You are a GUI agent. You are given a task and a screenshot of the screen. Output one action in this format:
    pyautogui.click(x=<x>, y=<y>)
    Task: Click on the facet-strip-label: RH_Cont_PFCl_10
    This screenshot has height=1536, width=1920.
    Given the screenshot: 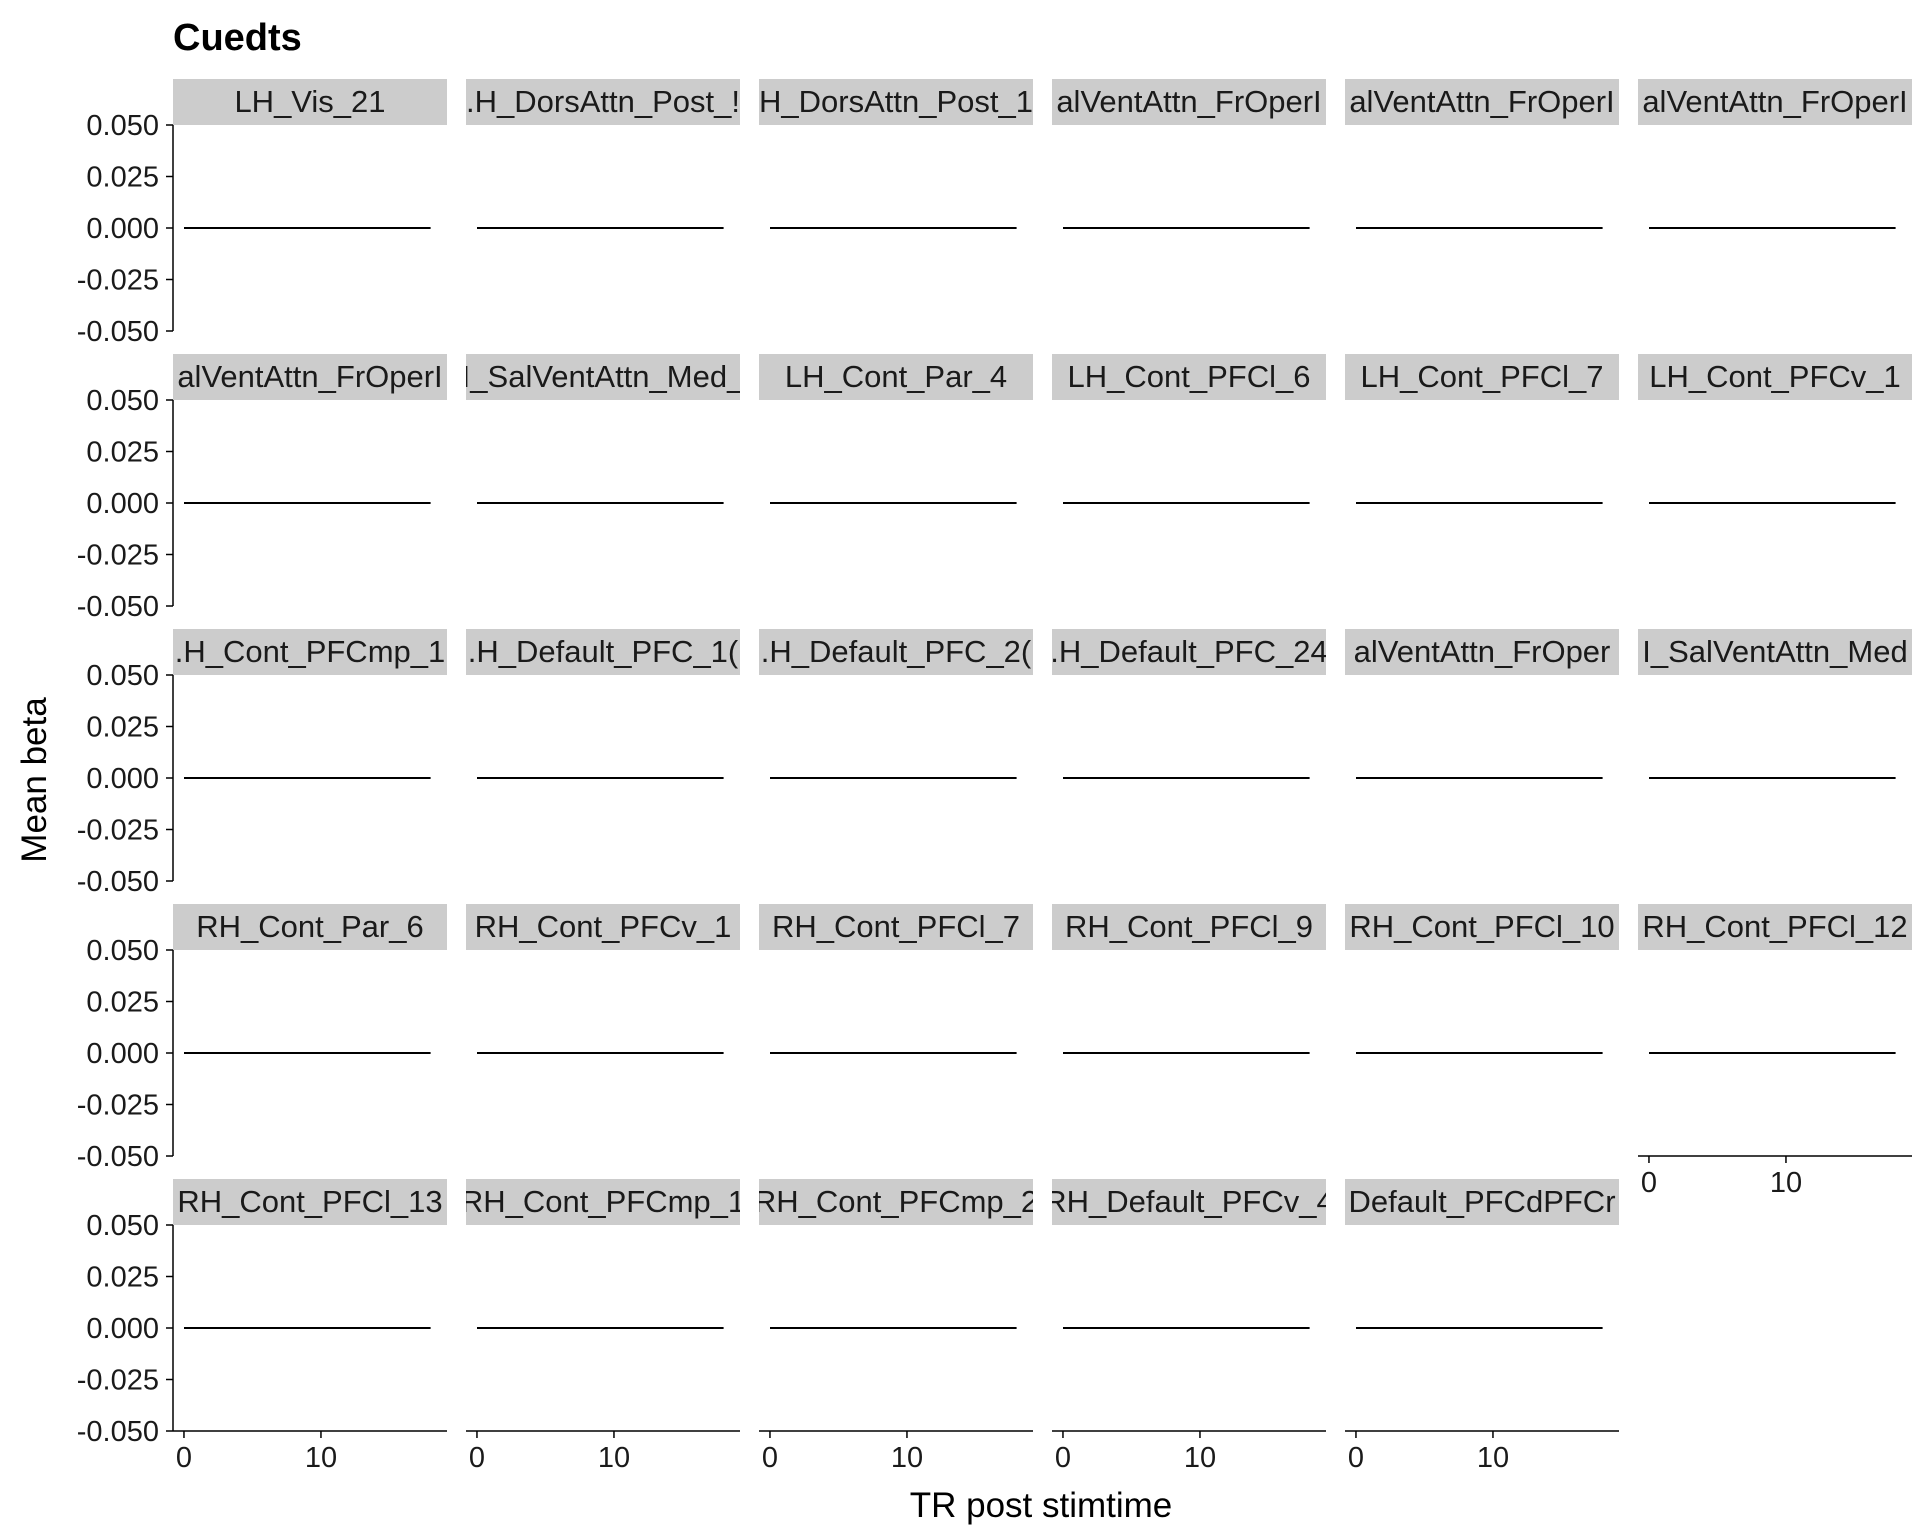 What is the action you would take?
    pyautogui.click(x=1481, y=926)
    